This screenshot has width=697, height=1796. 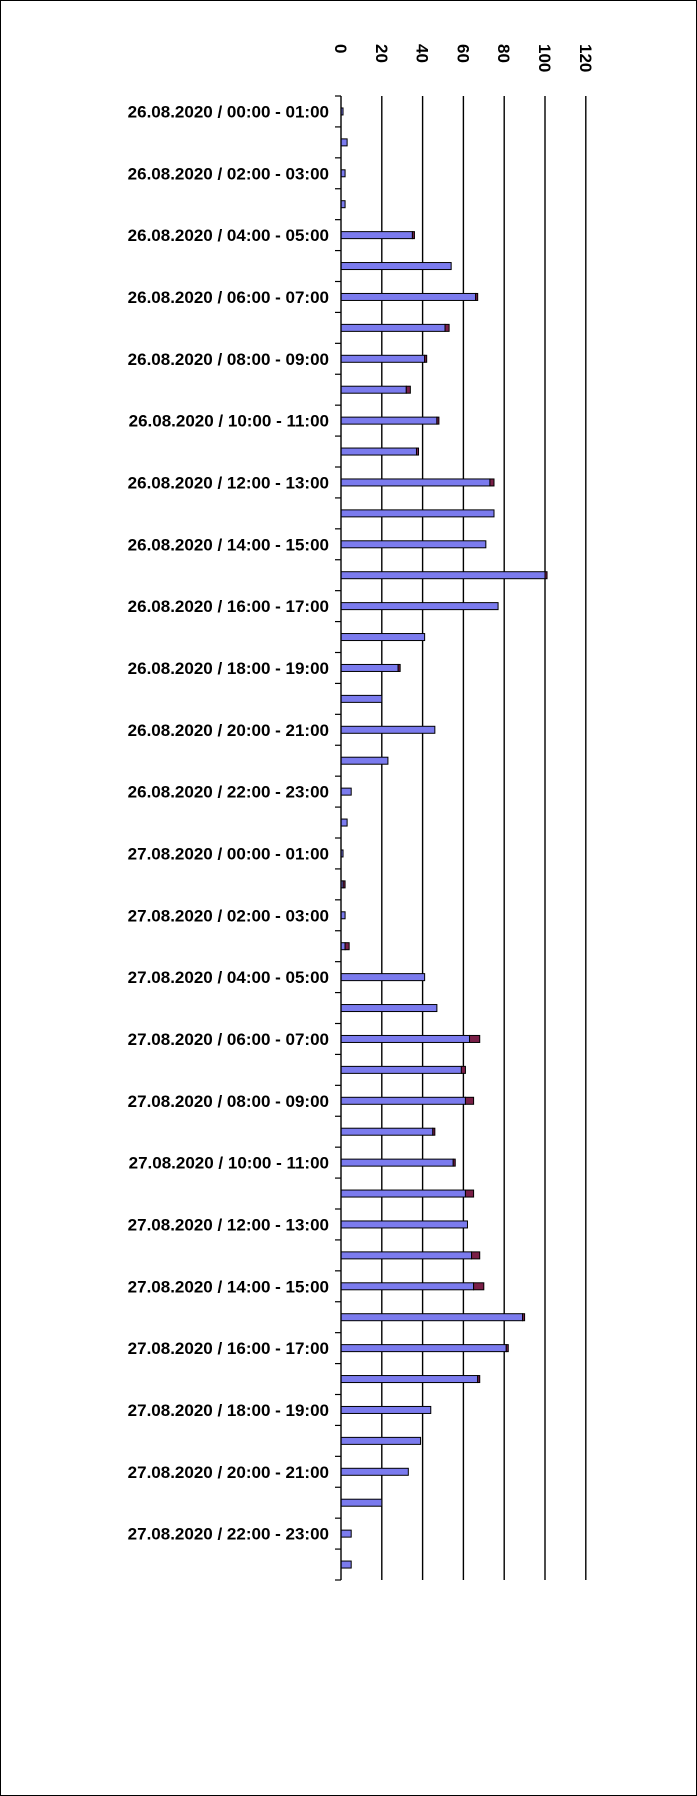 What do you see at coordinates (228, 1224) in the screenshot?
I see `category-label: 27.08.2020 / 12:00 - 13:00` at bounding box center [228, 1224].